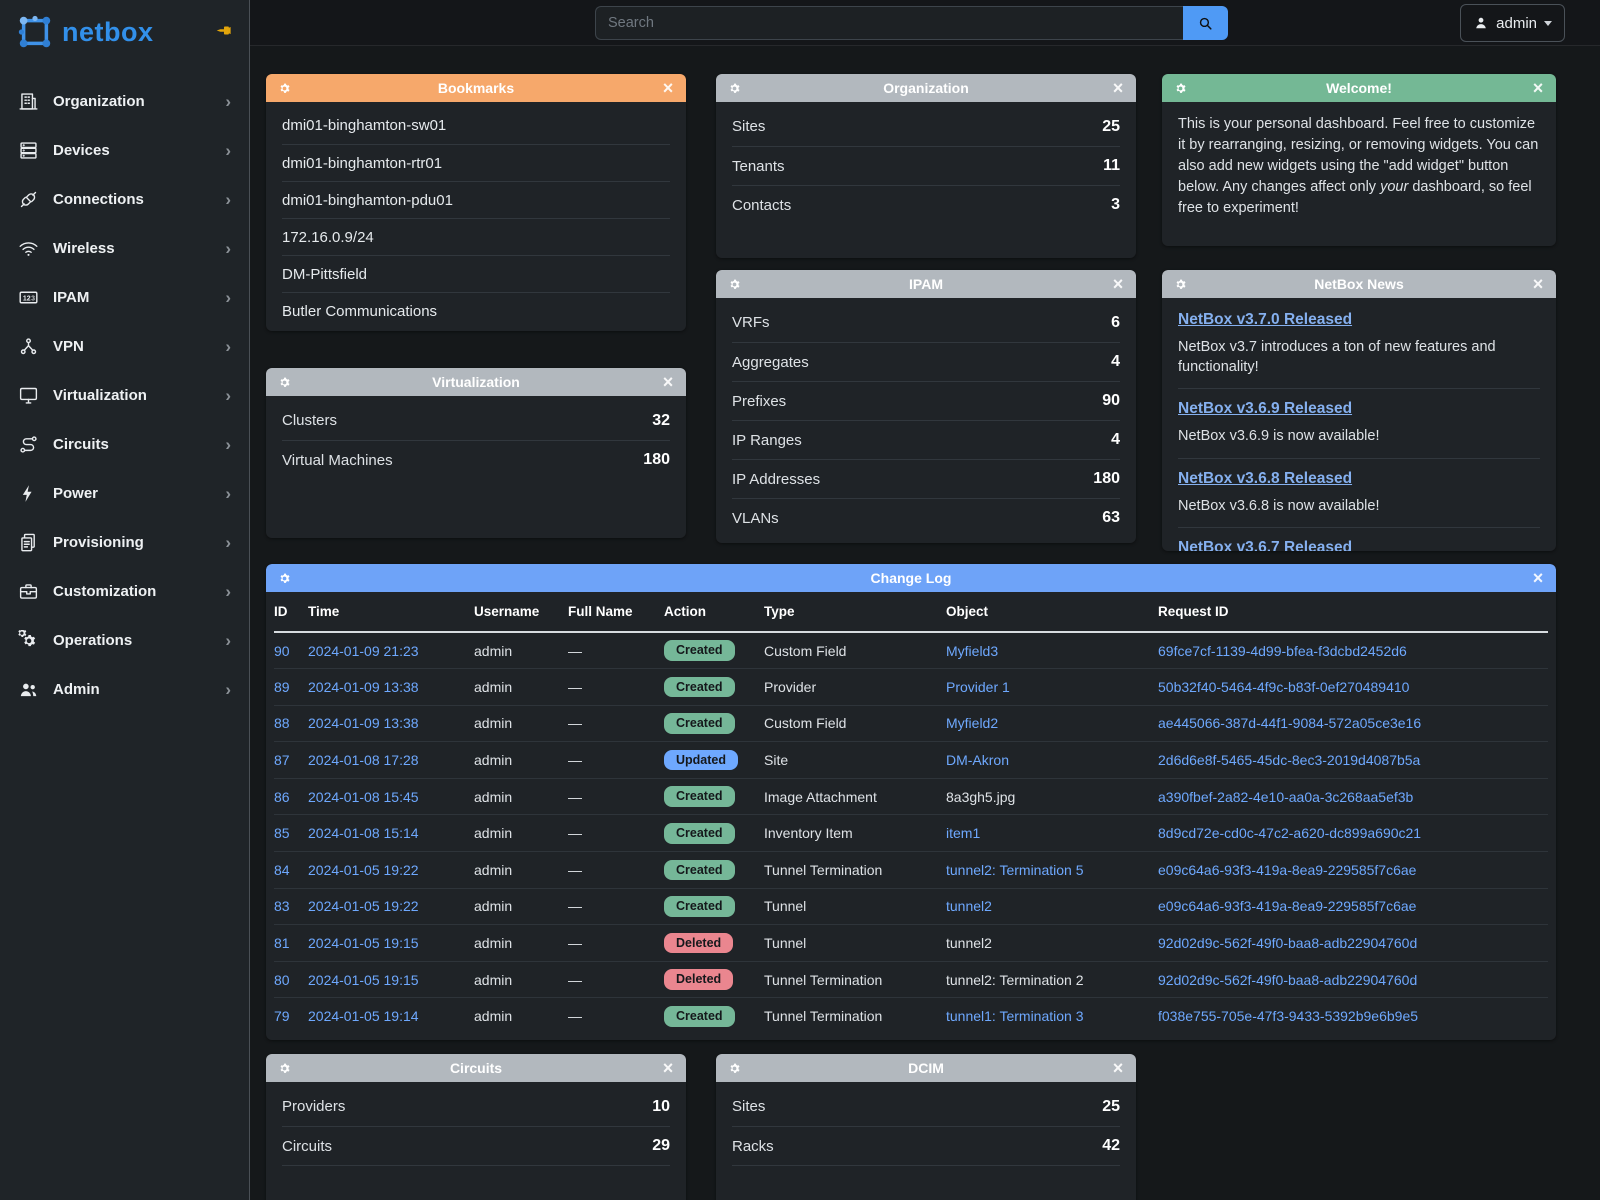  What do you see at coordinates (124, 297) in the screenshot?
I see `sidebar-item-ipam: 12 3 IPAM ›` at bounding box center [124, 297].